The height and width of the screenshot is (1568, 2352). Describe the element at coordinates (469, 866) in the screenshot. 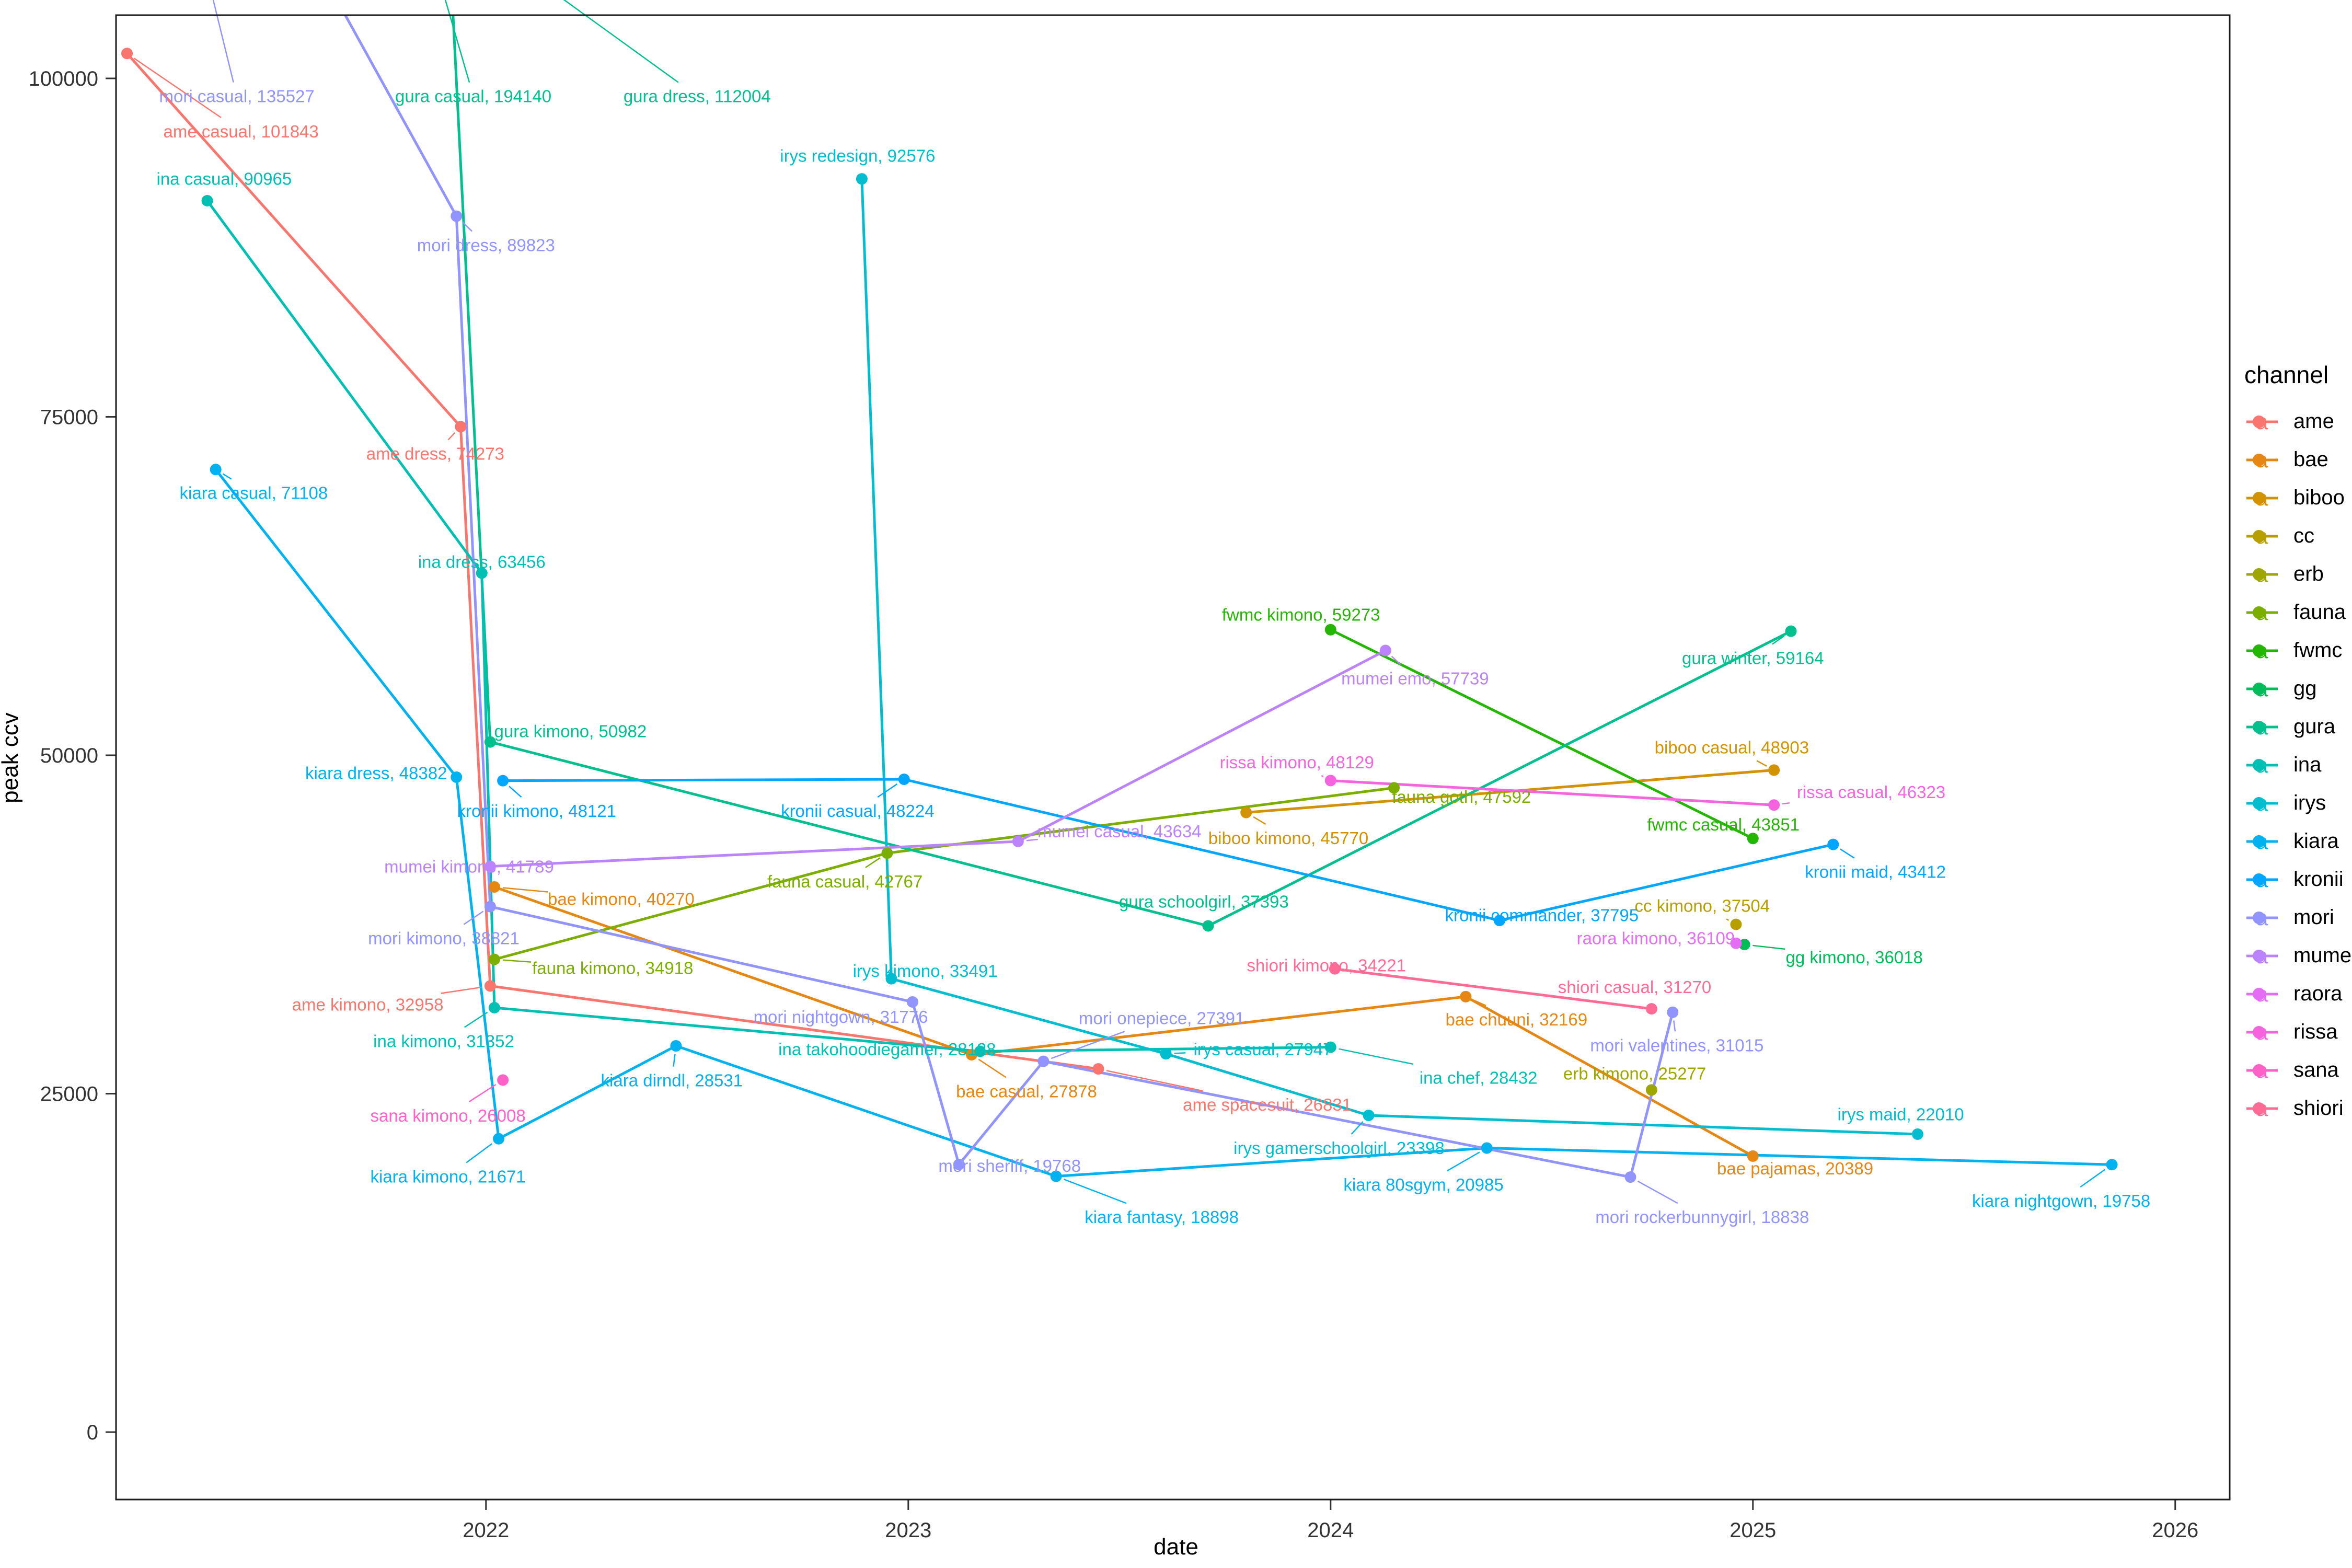

I see `point-label-mumei-kimono: mumei kimono, 41789` at that location.